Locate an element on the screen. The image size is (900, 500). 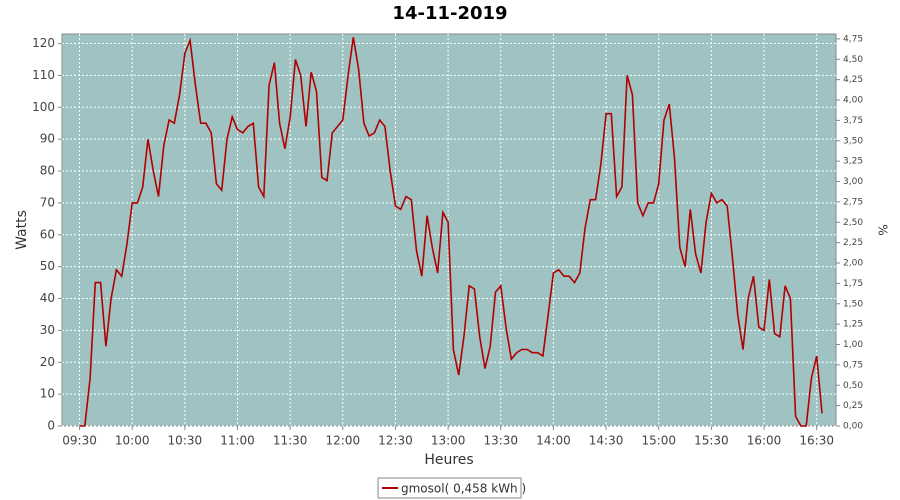
legend-box is located at coordinates (449, 488).